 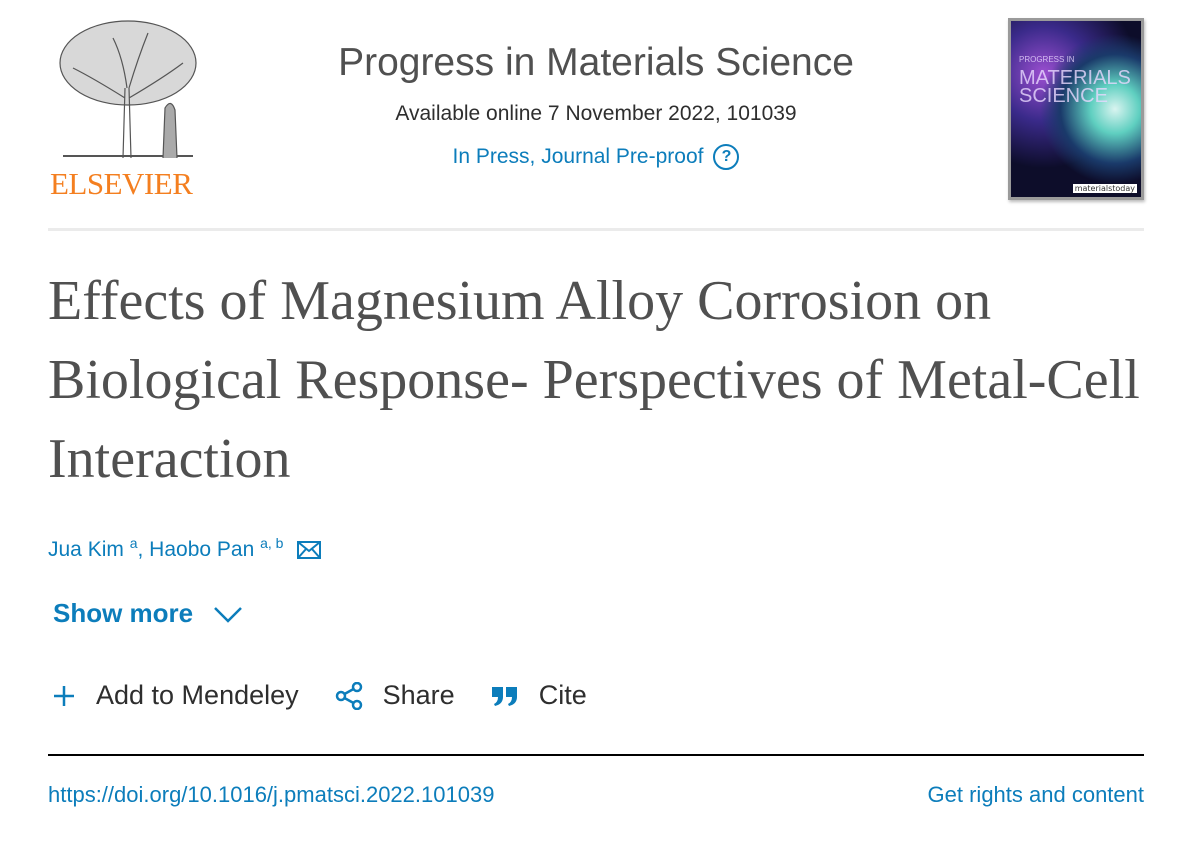 I want to click on availability-text: Available online 7 November 2022, 101039, so click(x=596, y=113).